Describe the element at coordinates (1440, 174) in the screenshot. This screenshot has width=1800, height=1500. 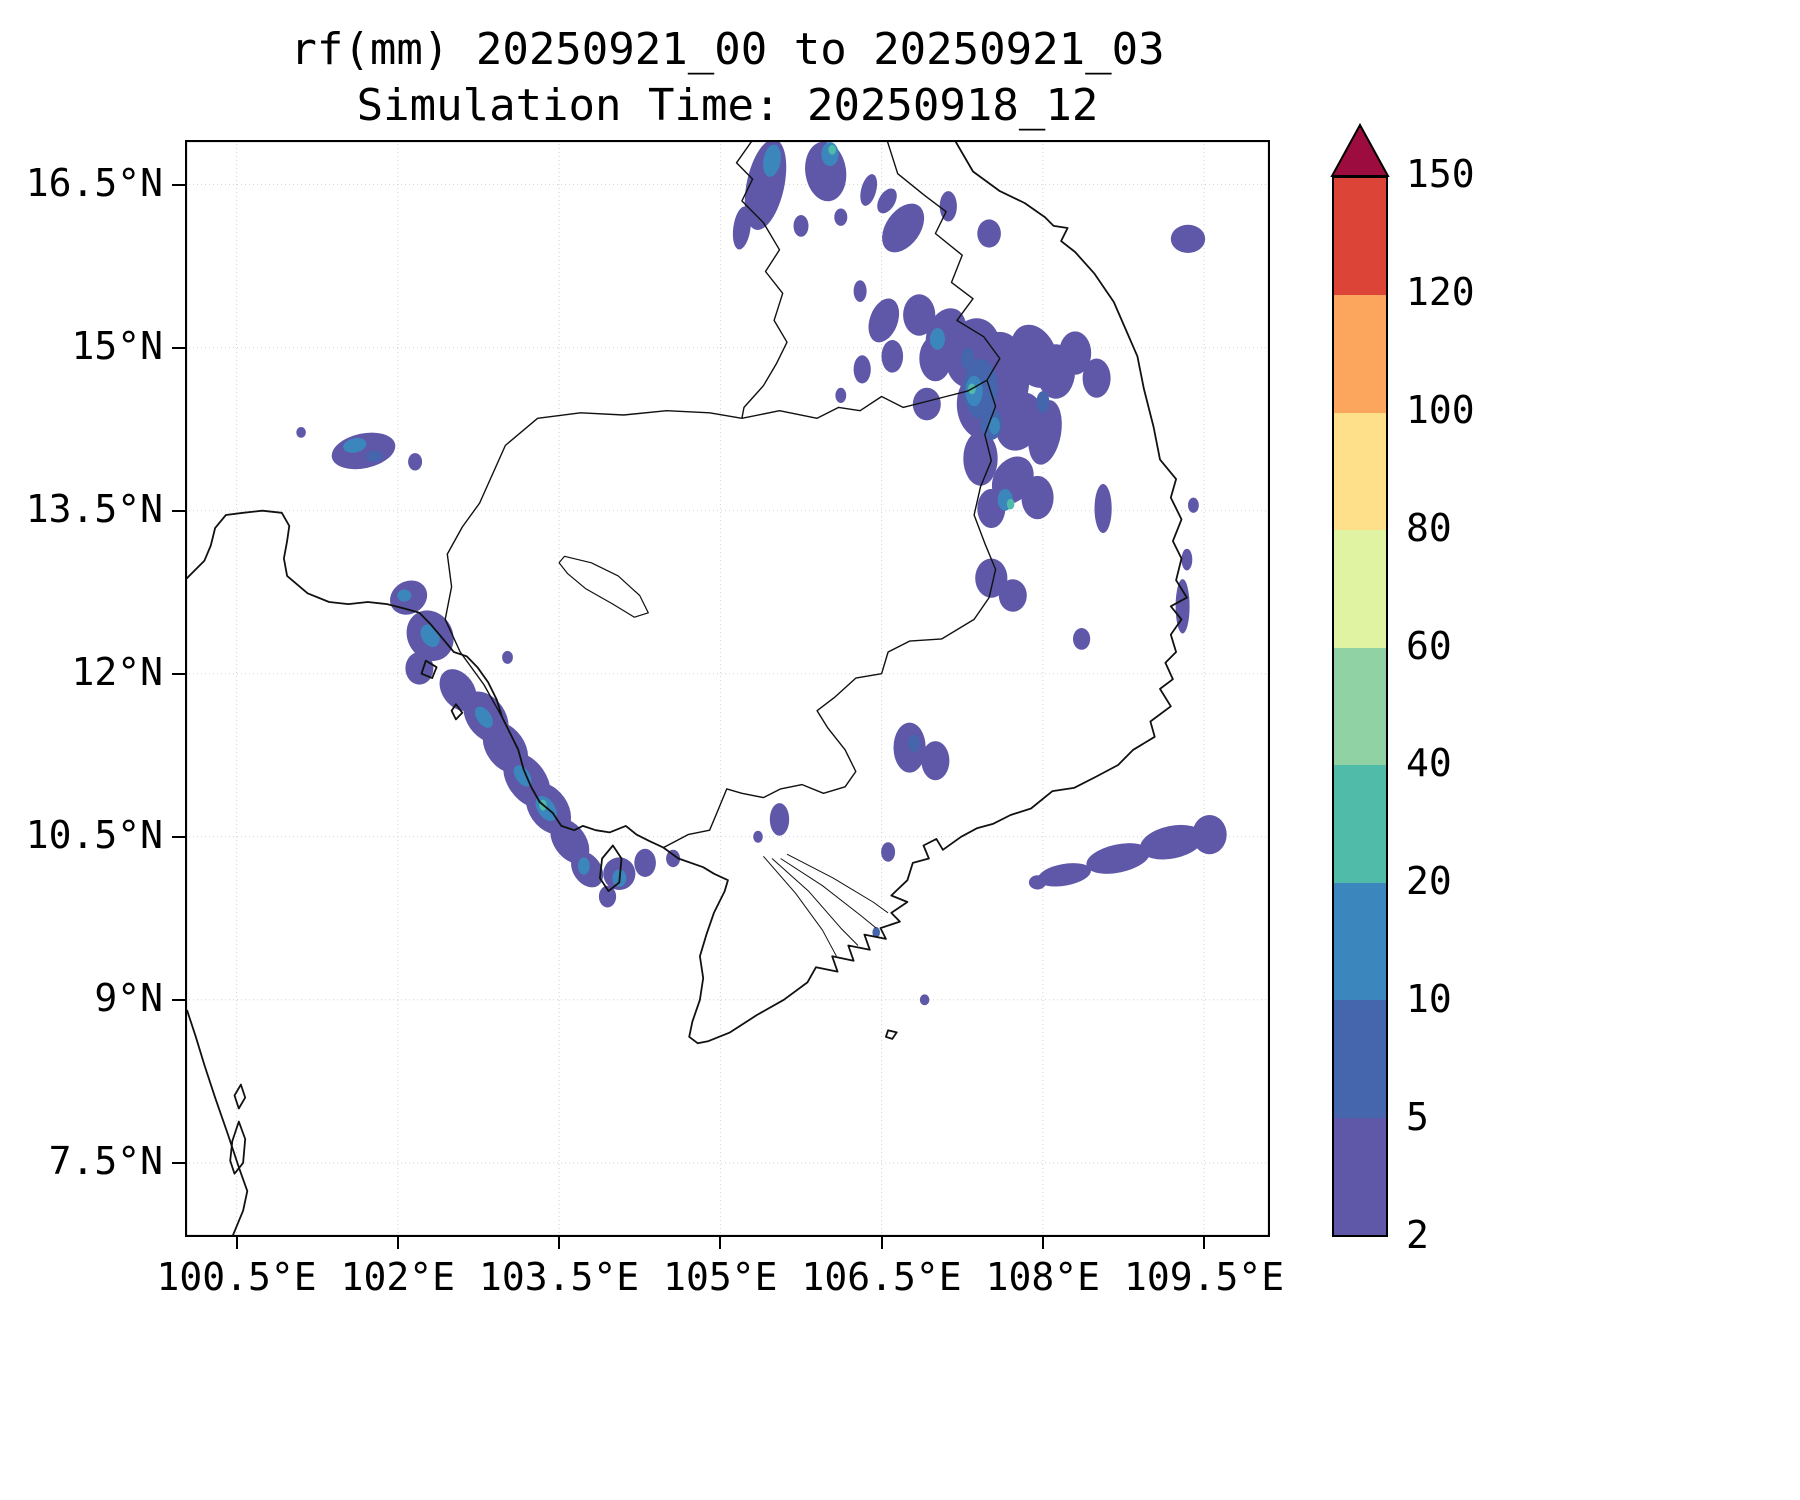
I see `colorbar-tick-label: 150` at that location.